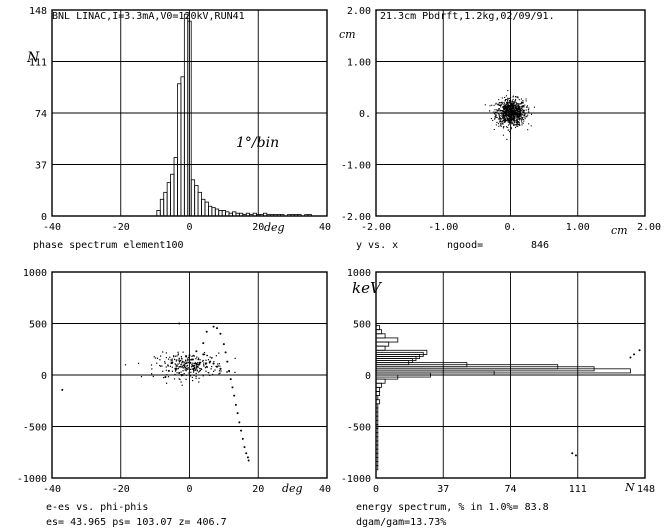 The height and width of the screenshot is (532, 669). I want to click on phase-ytick-label: 37, so click(41, 166).